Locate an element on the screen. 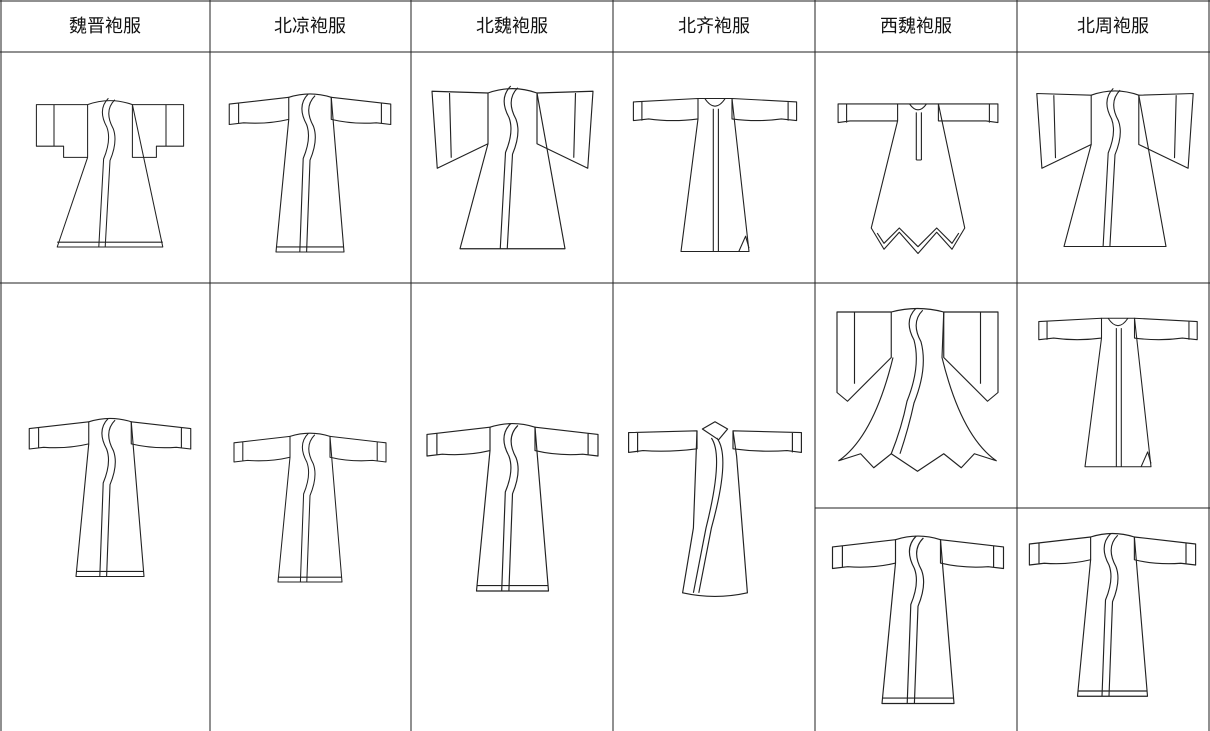 This screenshot has height=731, width=1210. header-row: 魏晋袍服 北凉袍服 北魏袍服 北齐袍服 西魏袍服 北周袍服 is located at coordinates (609, 26).